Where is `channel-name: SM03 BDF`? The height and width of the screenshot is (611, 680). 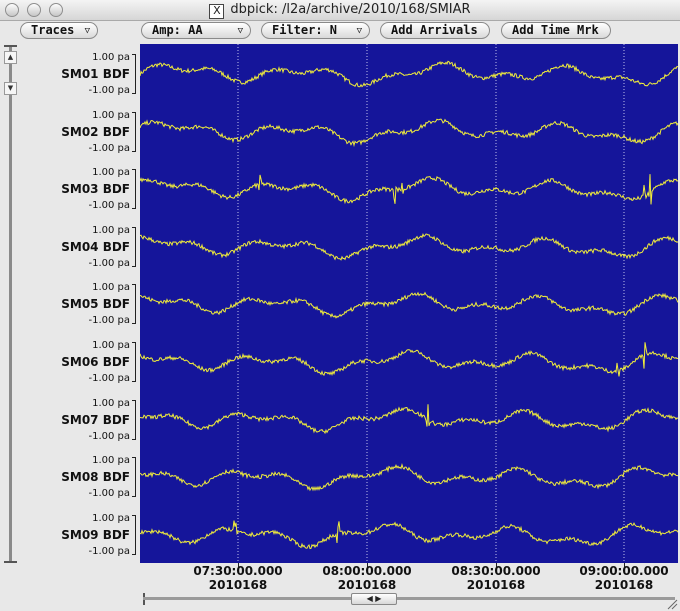 channel-name: SM03 BDF is located at coordinates (95, 189).